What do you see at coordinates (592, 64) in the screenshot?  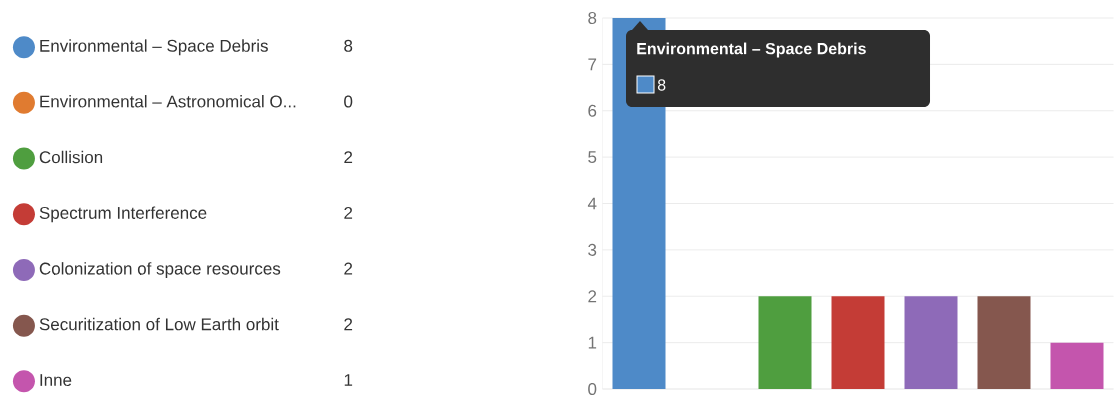 I see `y-tick-label: 7` at bounding box center [592, 64].